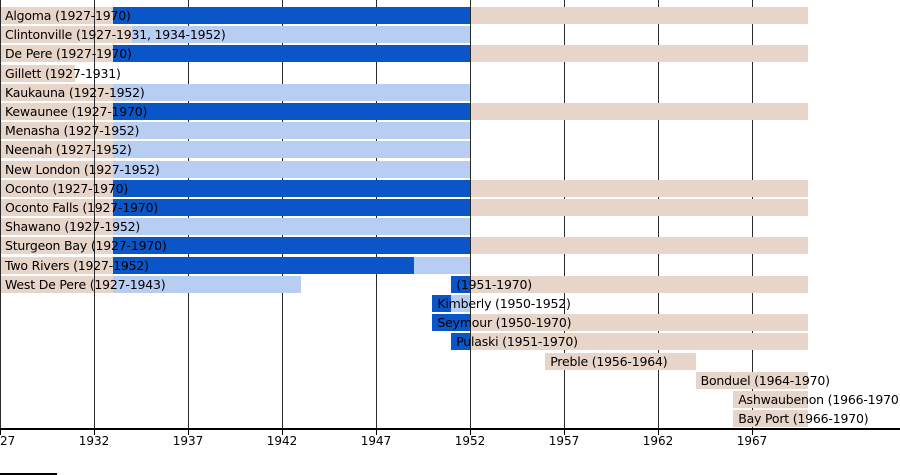 The width and height of the screenshot is (900, 475). I want to click on row-label: Shawano (1927-1952), so click(73, 227).